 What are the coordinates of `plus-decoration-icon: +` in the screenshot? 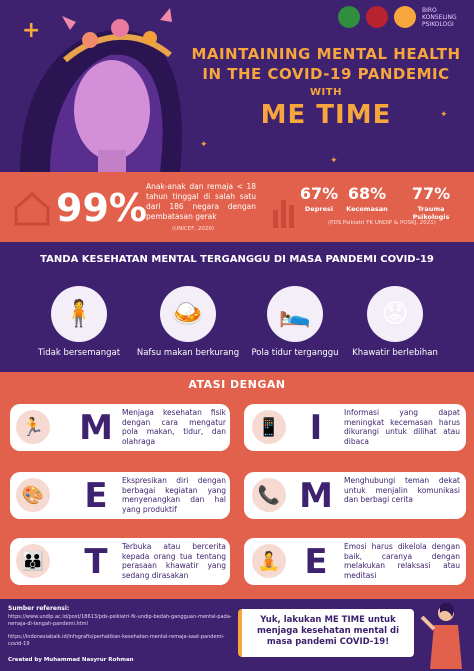 It's located at (31, 30).